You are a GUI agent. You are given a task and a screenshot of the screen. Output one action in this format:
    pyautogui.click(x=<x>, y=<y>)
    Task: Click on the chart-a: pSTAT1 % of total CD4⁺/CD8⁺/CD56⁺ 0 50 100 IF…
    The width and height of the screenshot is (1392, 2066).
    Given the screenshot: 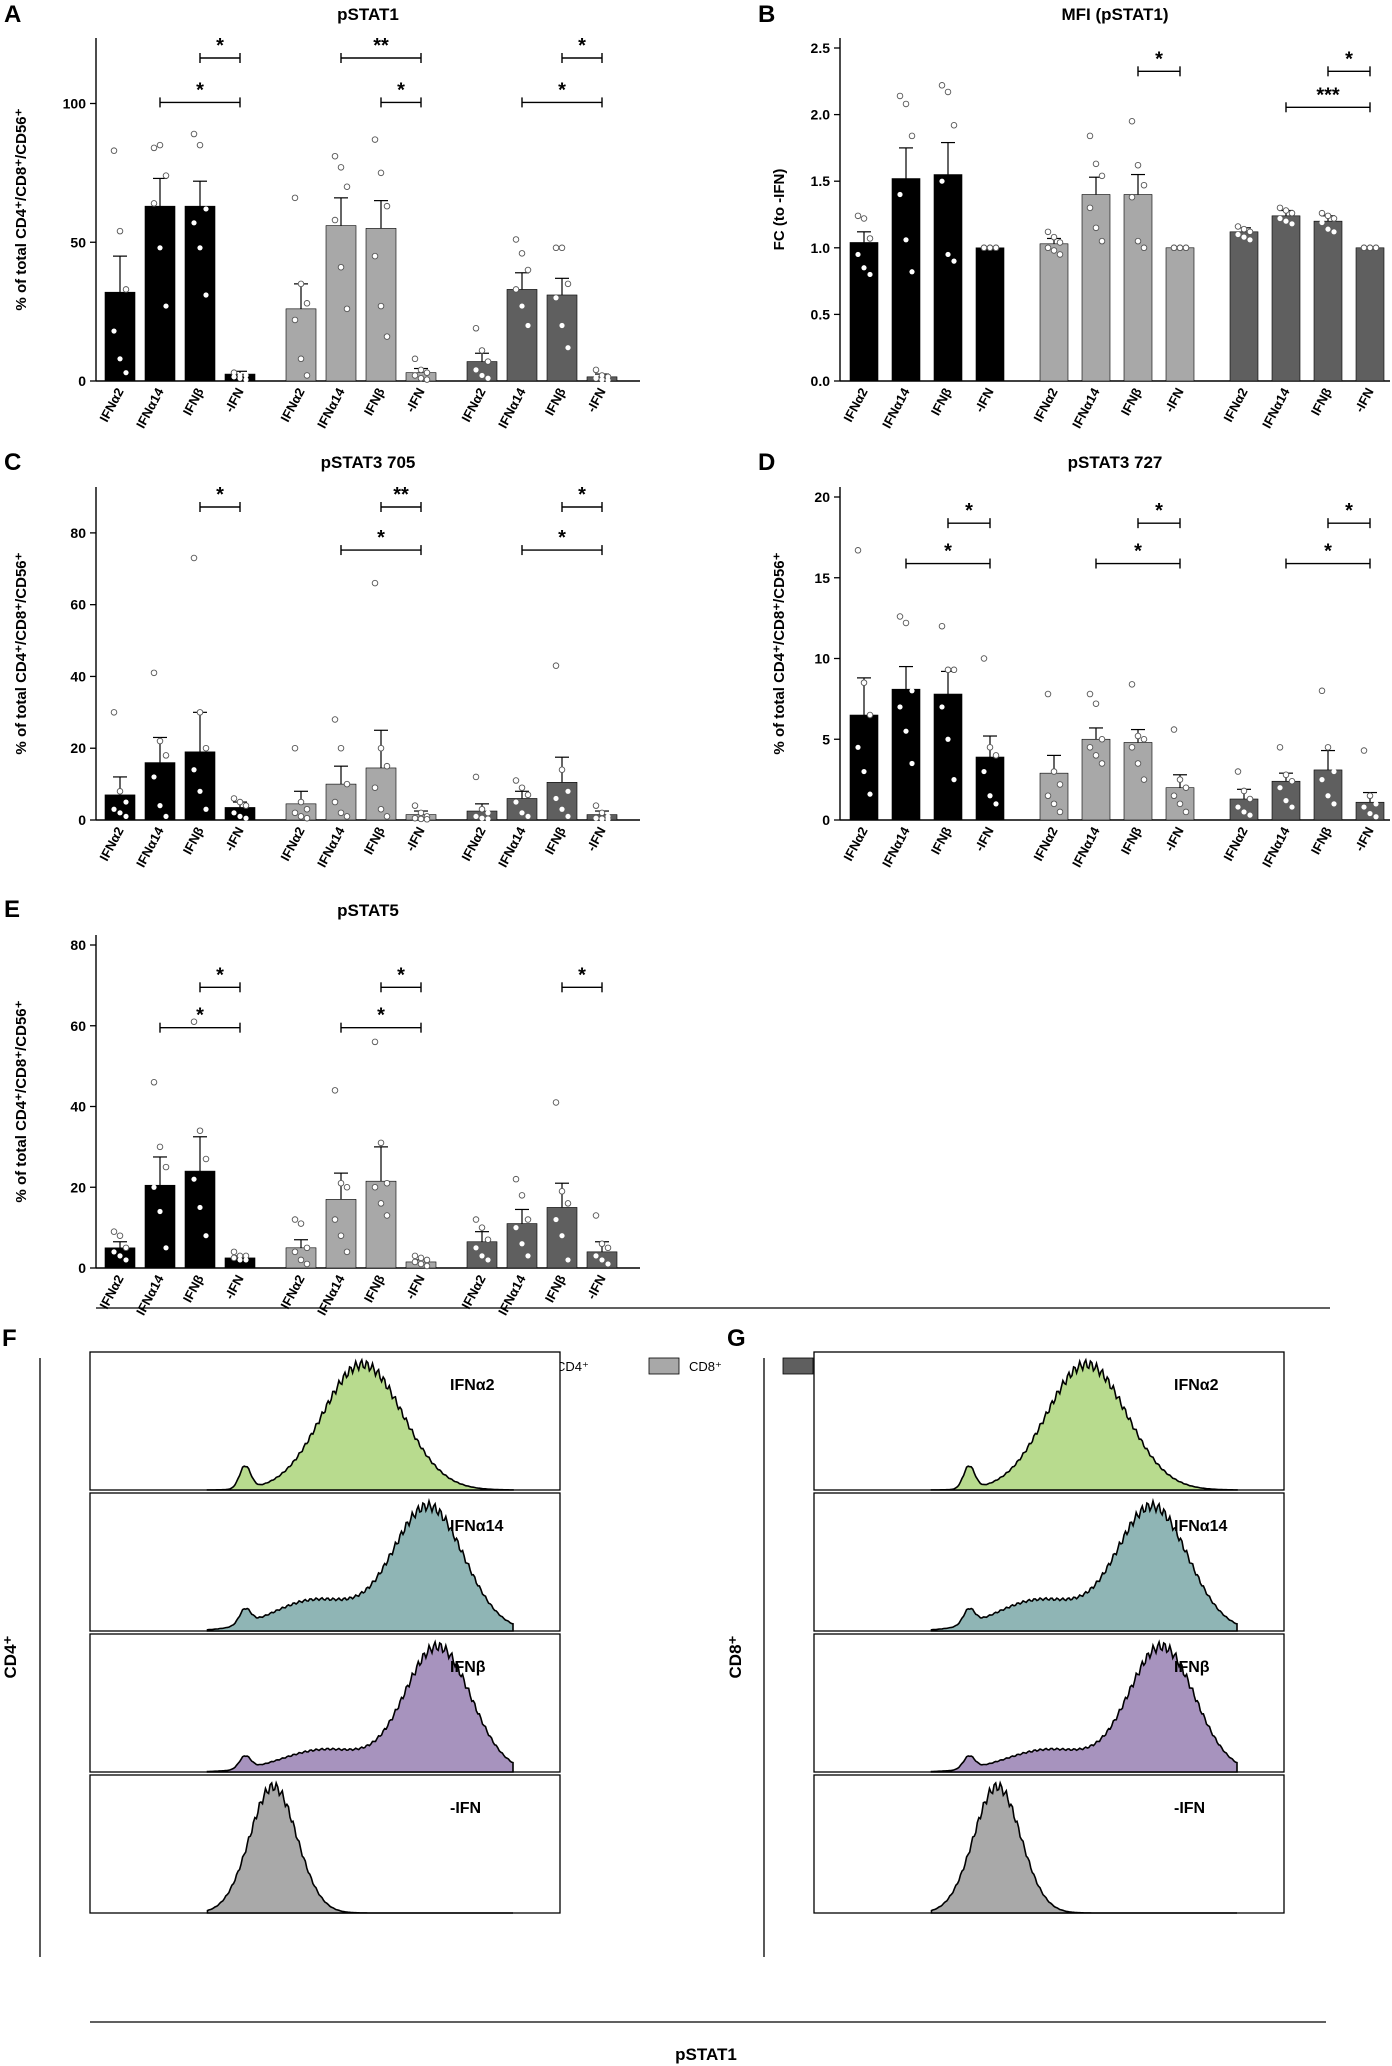 What is the action you would take?
    pyautogui.click(x=326, y=218)
    